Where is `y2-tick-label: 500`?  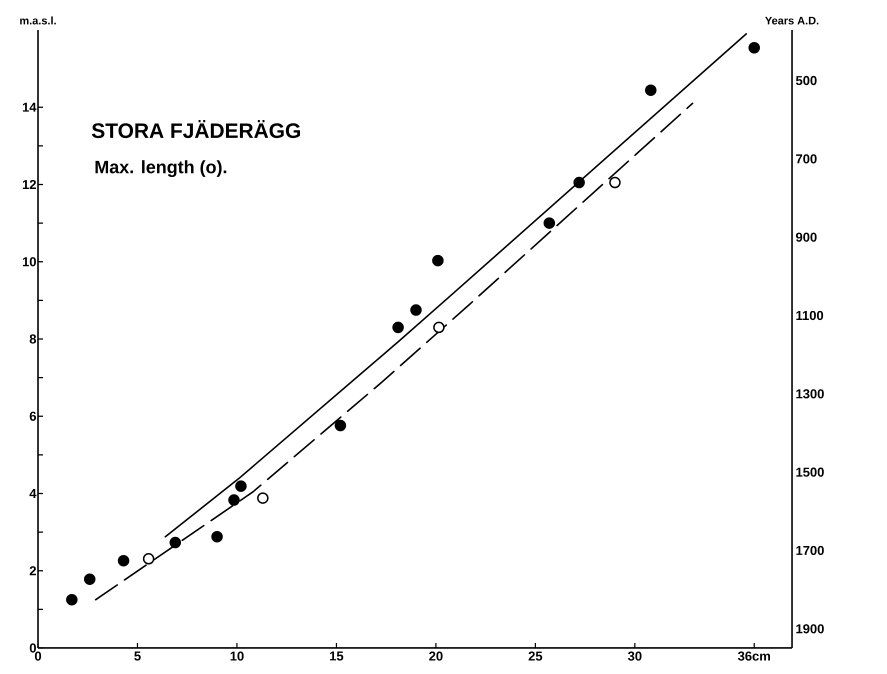 y2-tick-label: 500 is located at coordinates (806, 81).